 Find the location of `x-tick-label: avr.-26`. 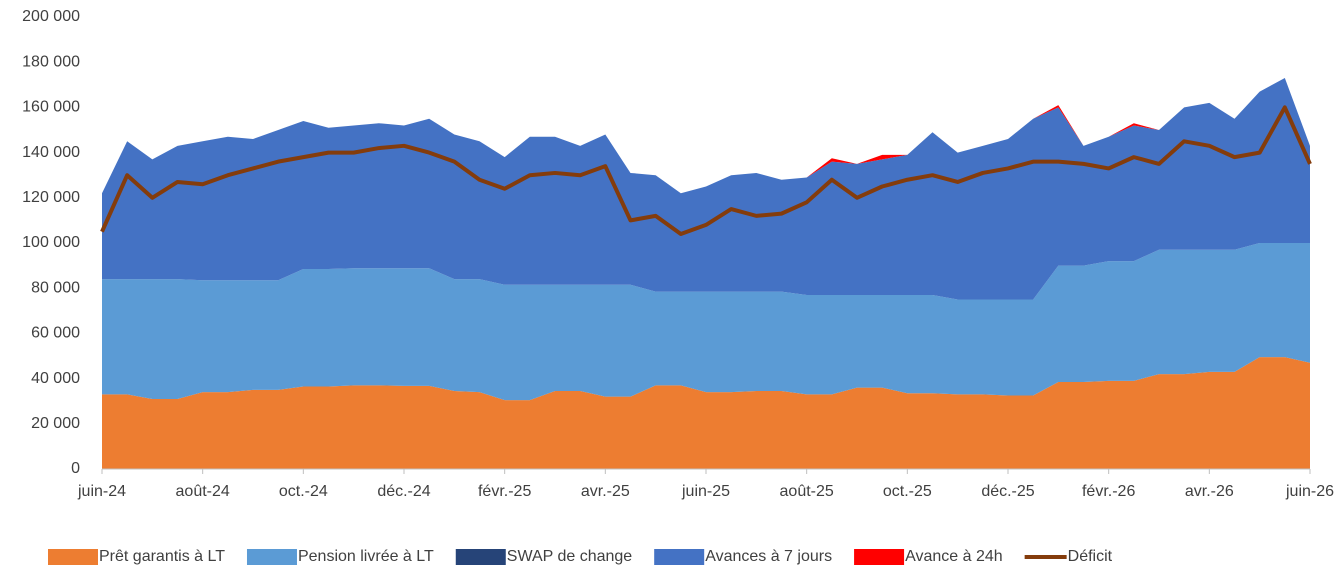

x-tick-label: avr.-26 is located at coordinates (1209, 491).